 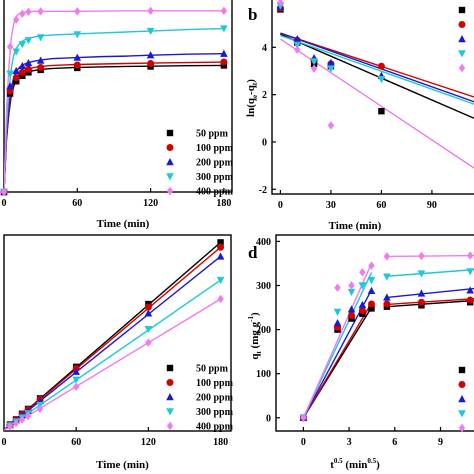 What do you see at coordinates (280, 205) in the screenshot?
I see `x-tick-label: 0` at bounding box center [280, 205].